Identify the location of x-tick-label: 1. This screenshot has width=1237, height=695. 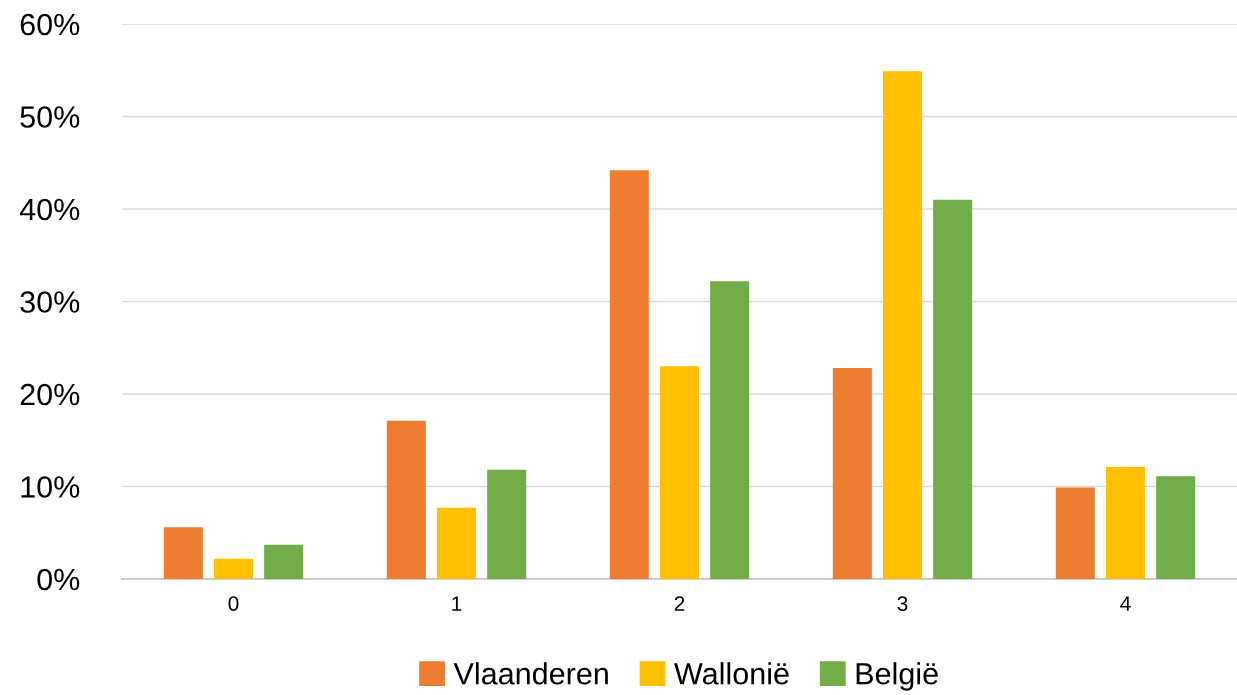
(457, 603).